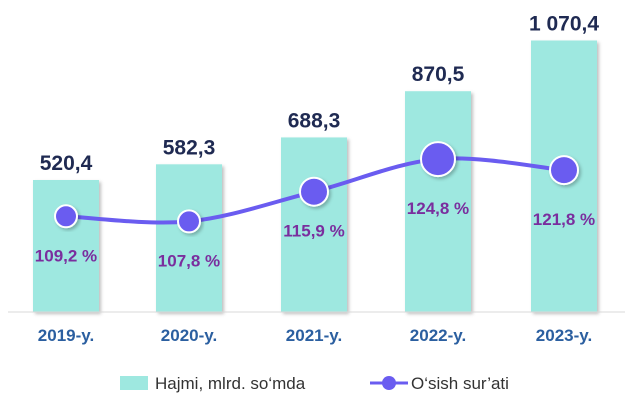 The height and width of the screenshot is (405, 633). I want to click on bar-2020-y., so click(189, 238).